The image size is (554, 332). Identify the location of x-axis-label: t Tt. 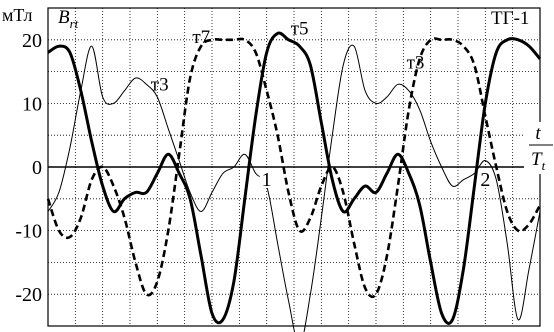
(539, 148).